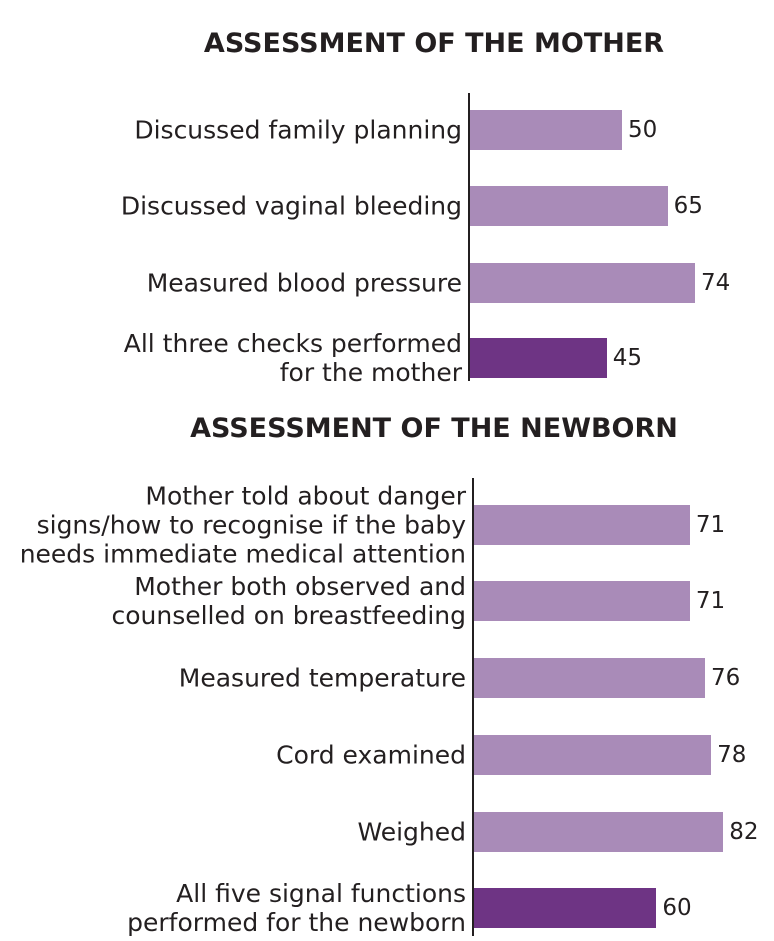 This screenshot has width=774, height=941. What do you see at coordinates (411, 832) in the screenshot?
I see `category-label: Weighed` at bounding box center [411, 832].